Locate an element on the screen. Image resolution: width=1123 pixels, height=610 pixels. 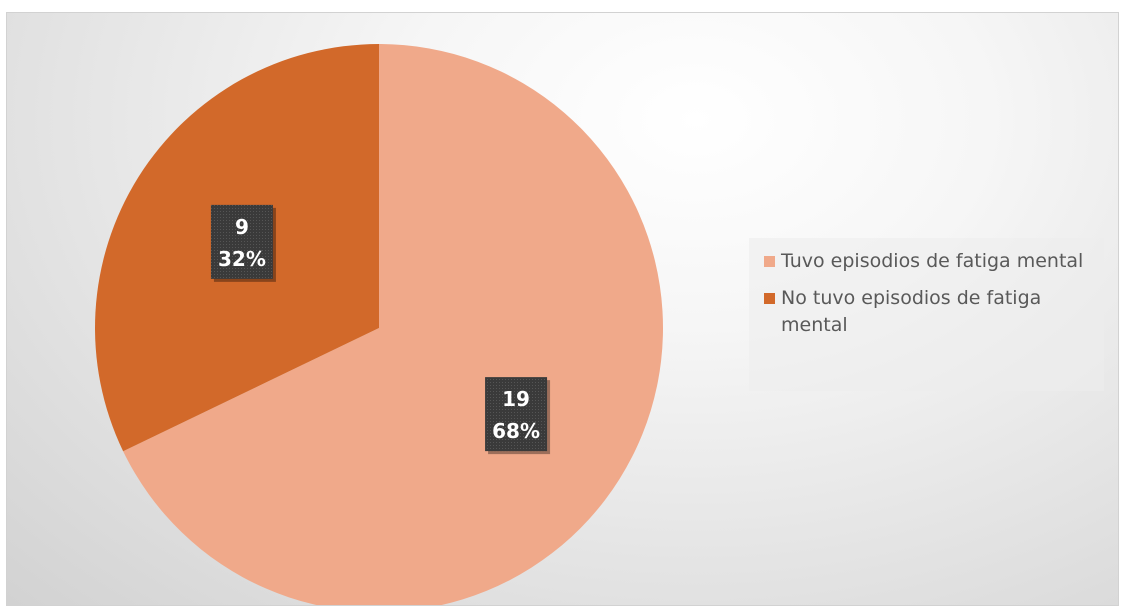
legend-item: Tuvo episodios de fatiga mental is located at coordinates (931, 261).